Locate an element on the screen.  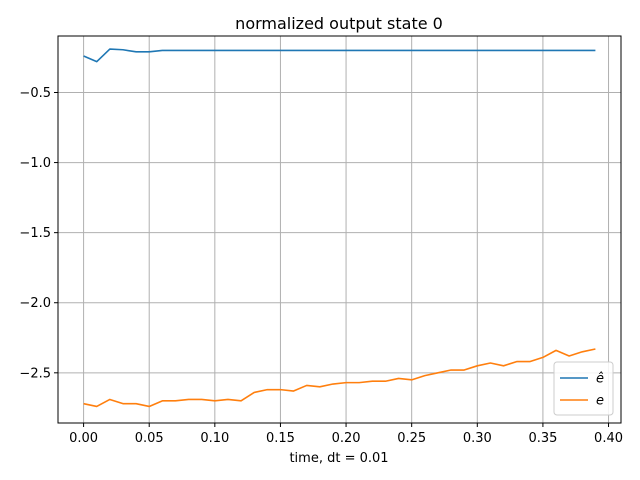
x-tick-label: 0.30 is located at coordinates (477, 438).